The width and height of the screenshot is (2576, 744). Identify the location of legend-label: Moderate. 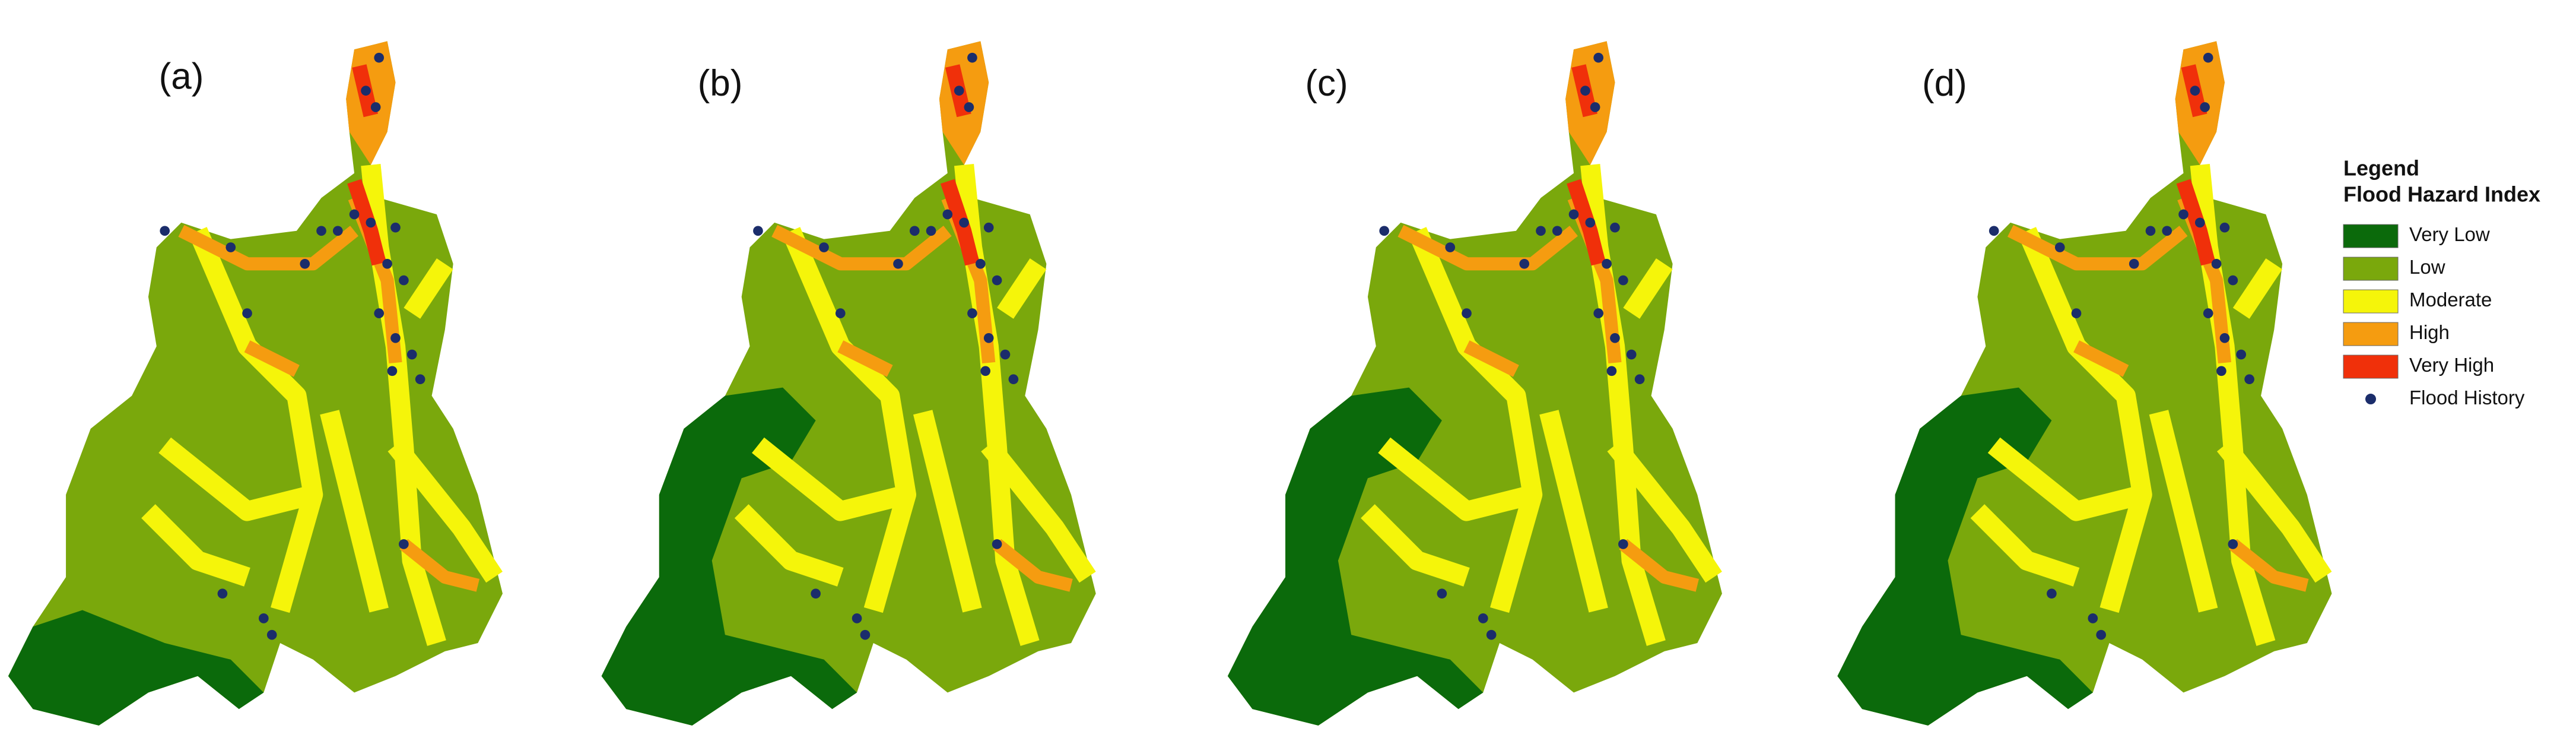
(2451, 300).